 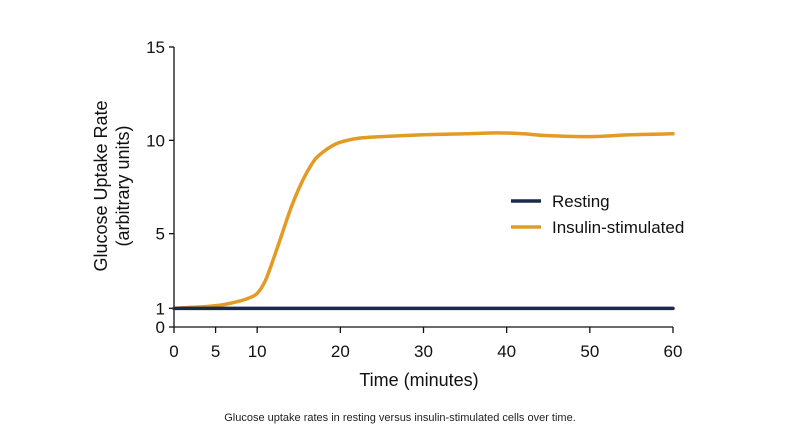 What do you see at coordinates (581, 201) in the screenshot?
I see `legend-label-resting: Resting` at bounding box center [581, 201].